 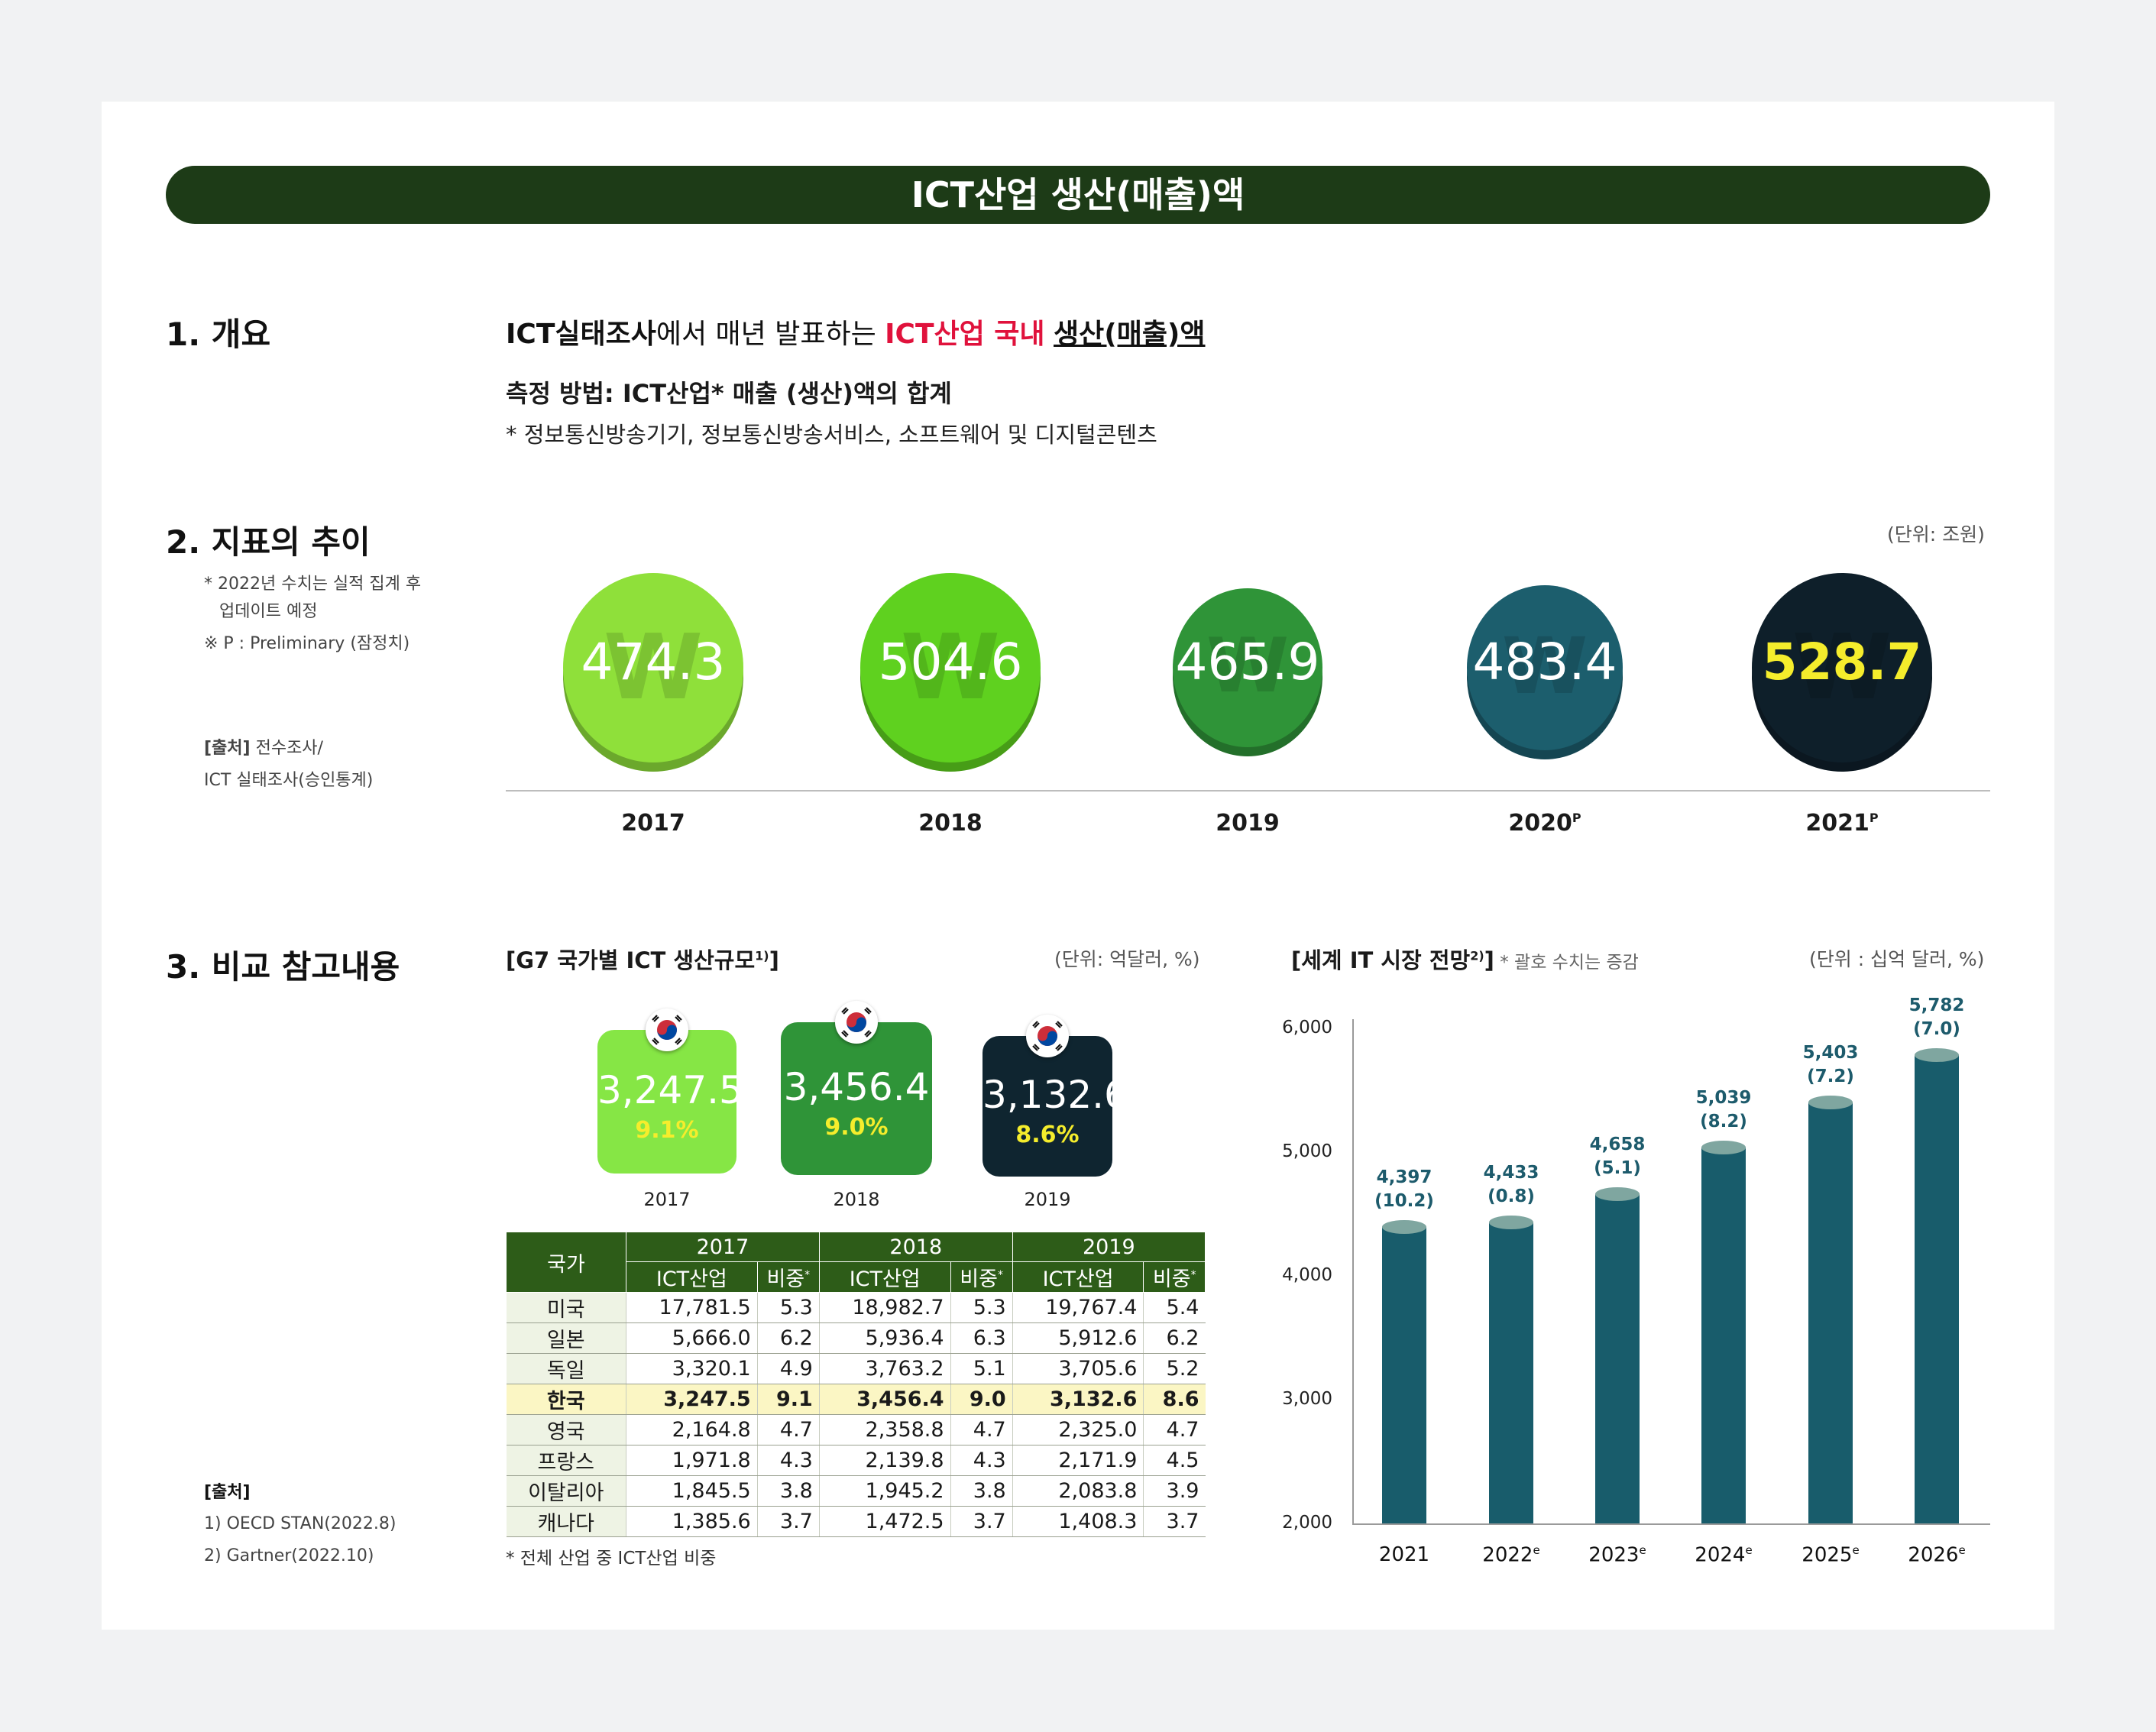 What do you see at coordinates (774, 960) in the screenshot?
I see `g7-title-end: ]` at bounding box center [774, 960].